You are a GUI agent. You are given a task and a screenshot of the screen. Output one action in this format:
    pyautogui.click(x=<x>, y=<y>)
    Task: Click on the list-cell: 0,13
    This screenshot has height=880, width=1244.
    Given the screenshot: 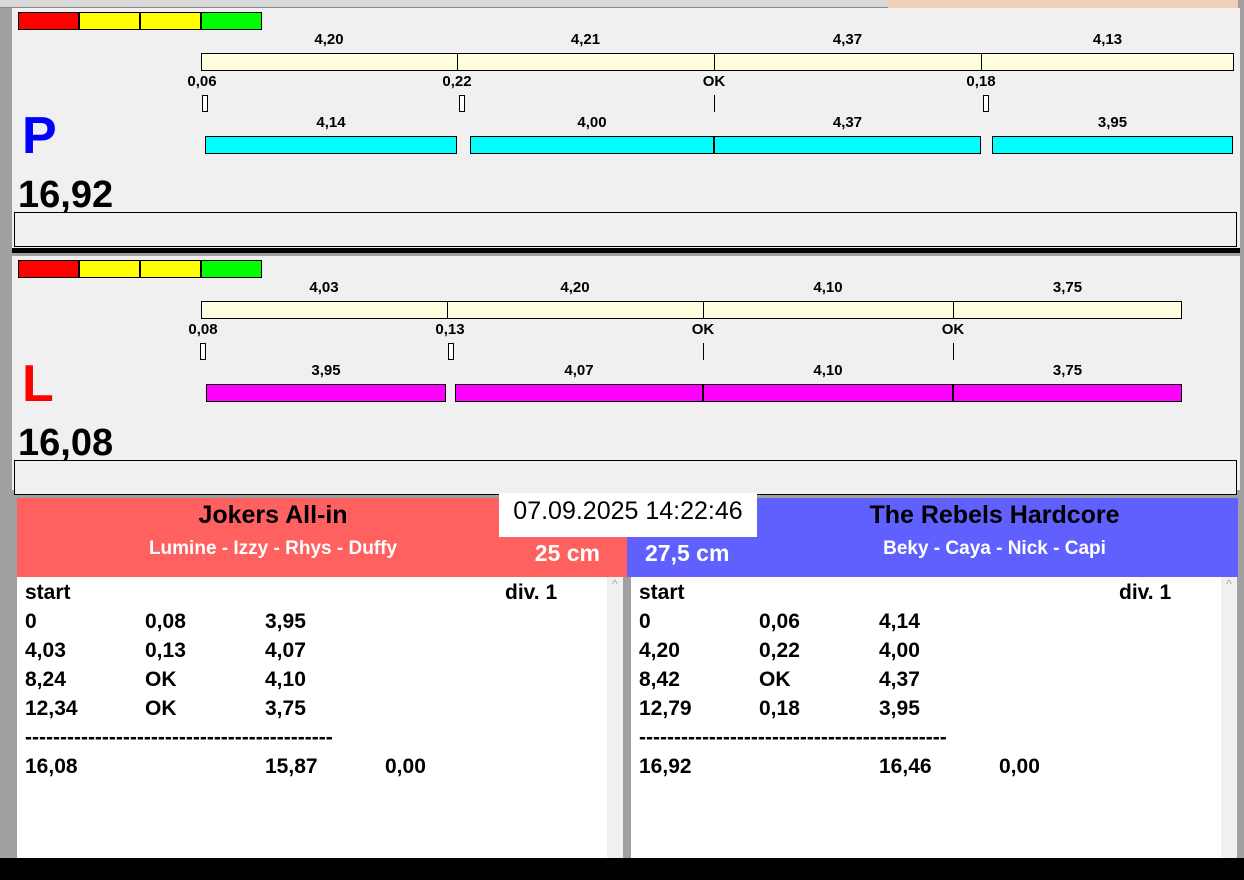 What is the action you would take?
    pyautogui.click(x=165, y=650)
    